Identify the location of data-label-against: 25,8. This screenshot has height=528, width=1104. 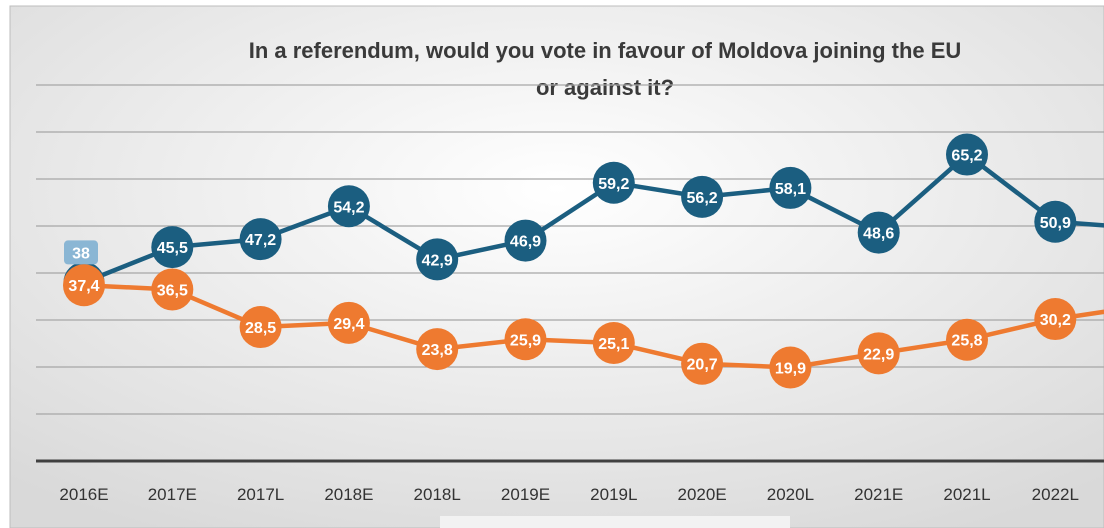
(966, 341).